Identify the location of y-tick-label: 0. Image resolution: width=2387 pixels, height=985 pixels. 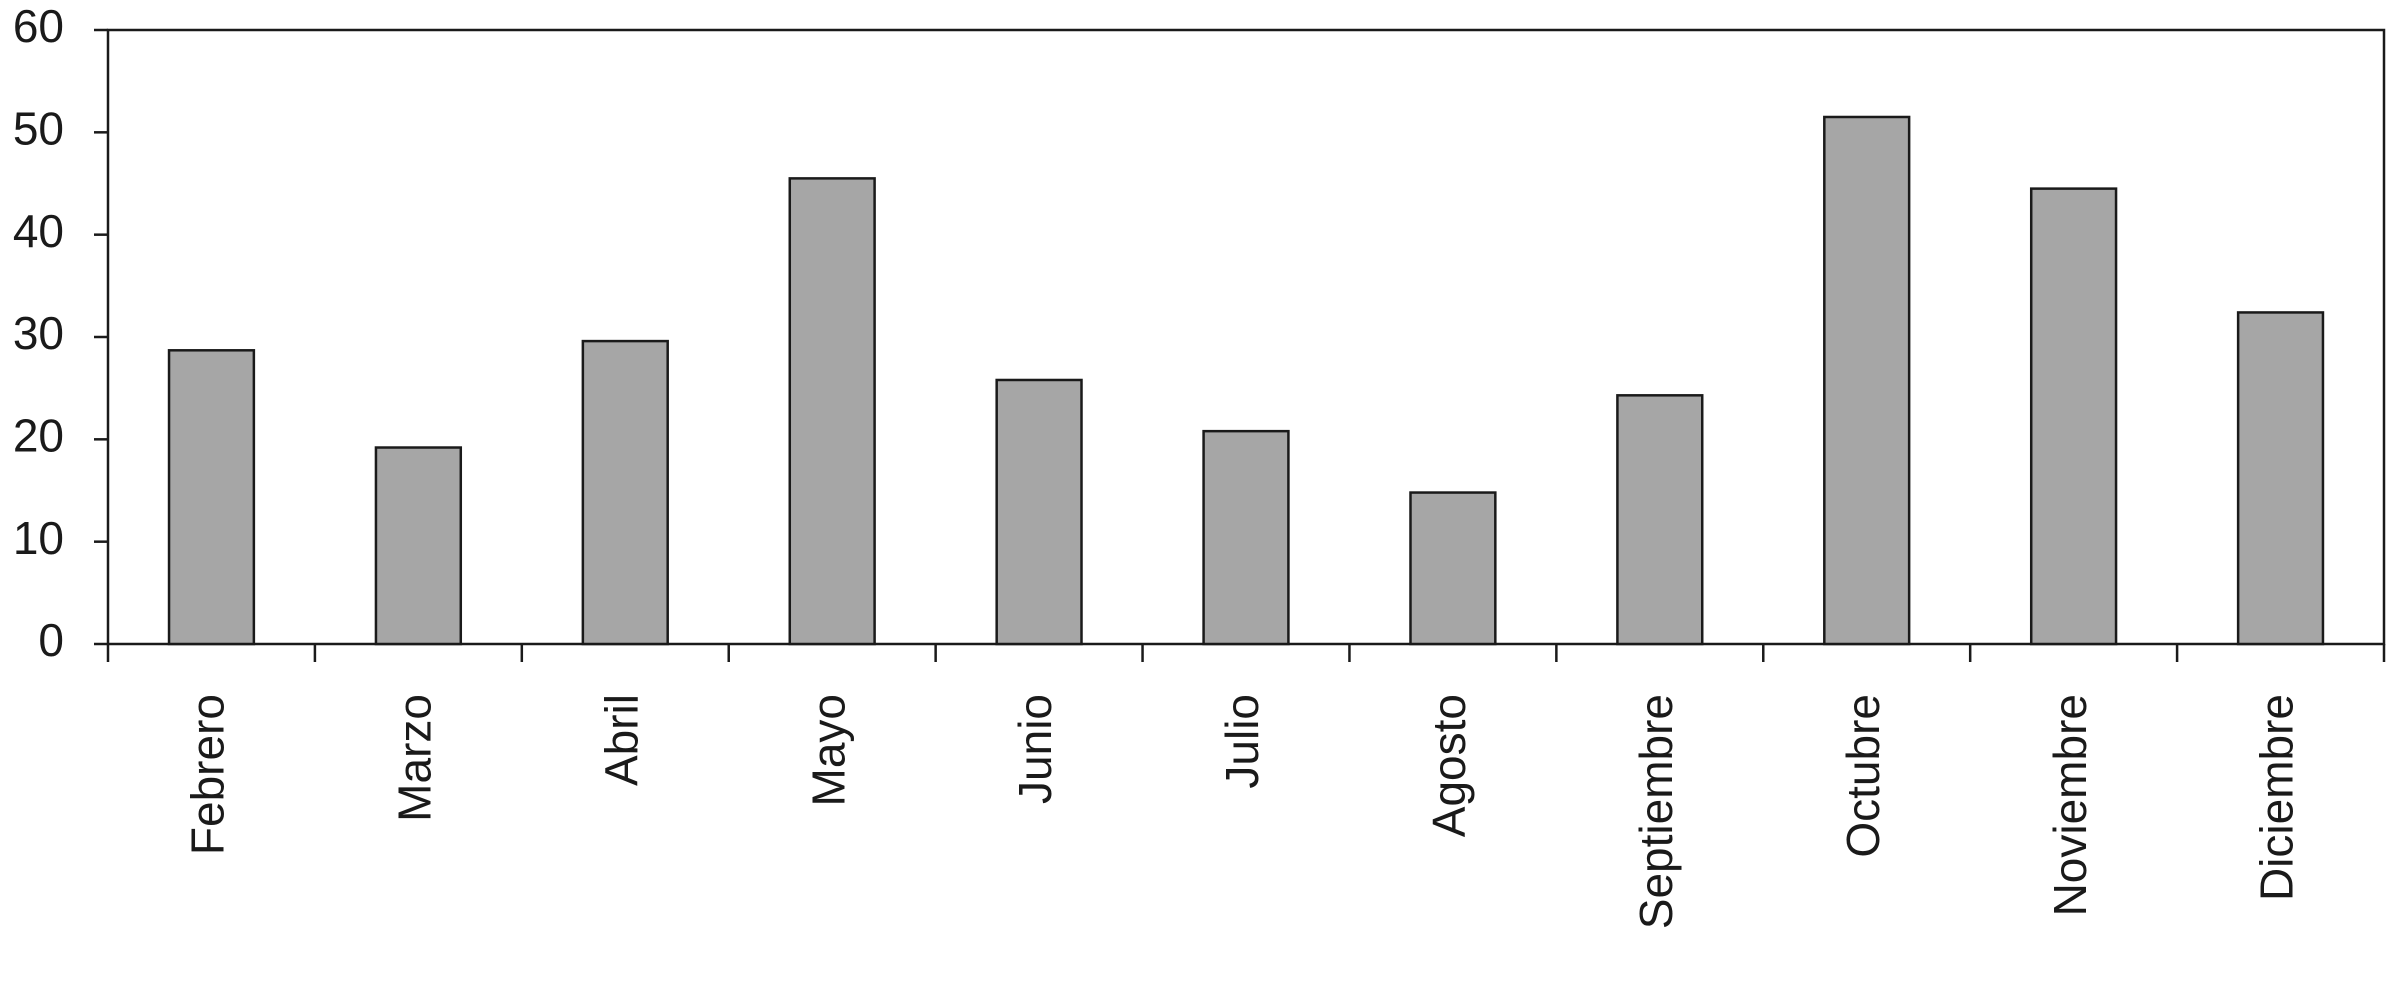
(51, 640).